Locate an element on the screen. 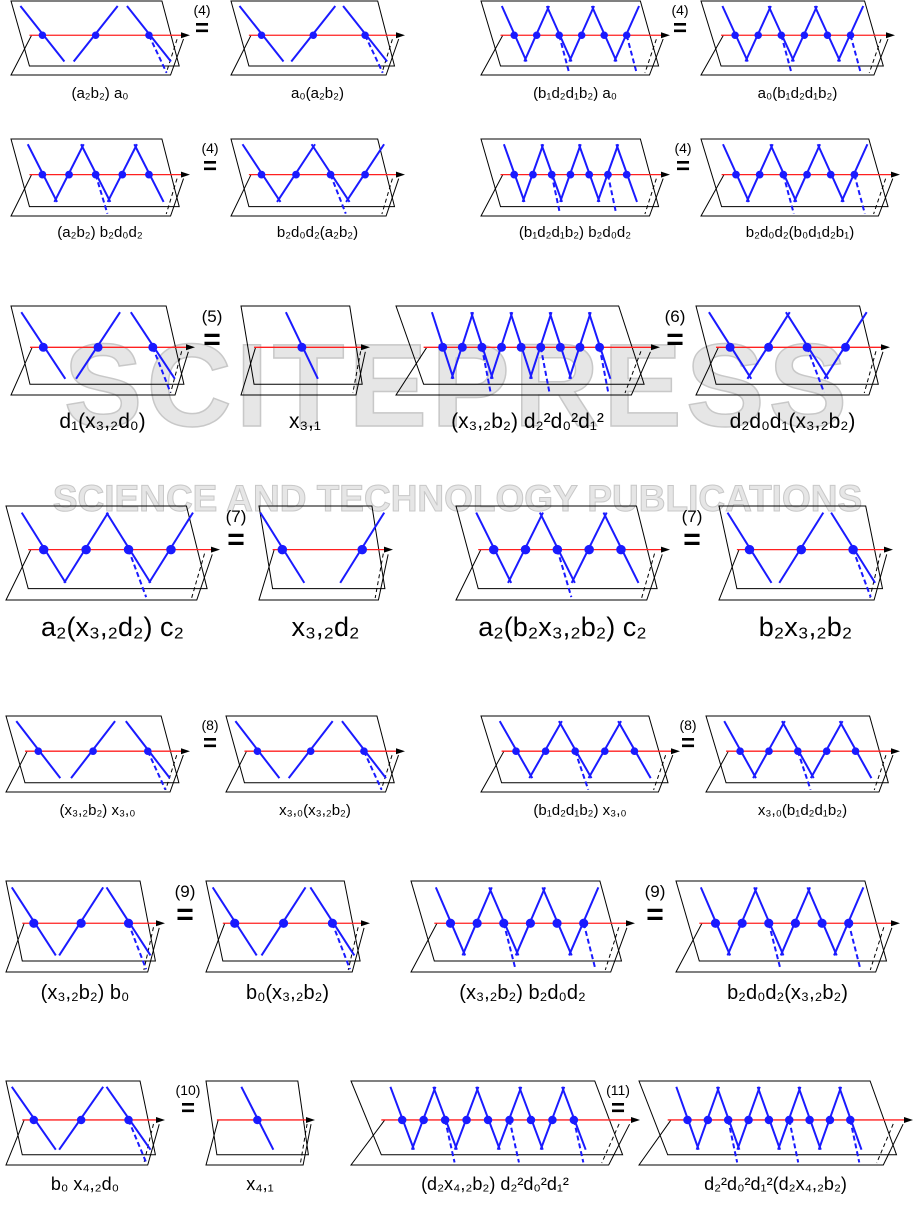  equation-relation: (6) = is located at coordinates (675, 331).